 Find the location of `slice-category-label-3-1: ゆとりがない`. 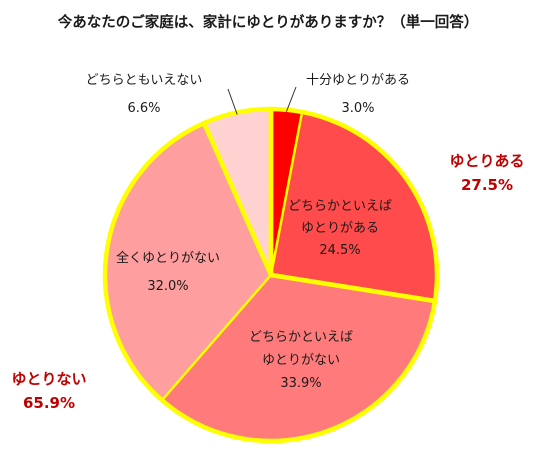

slice-category-label-3-1: ゆとりがない is located at coordinates (301, 360).